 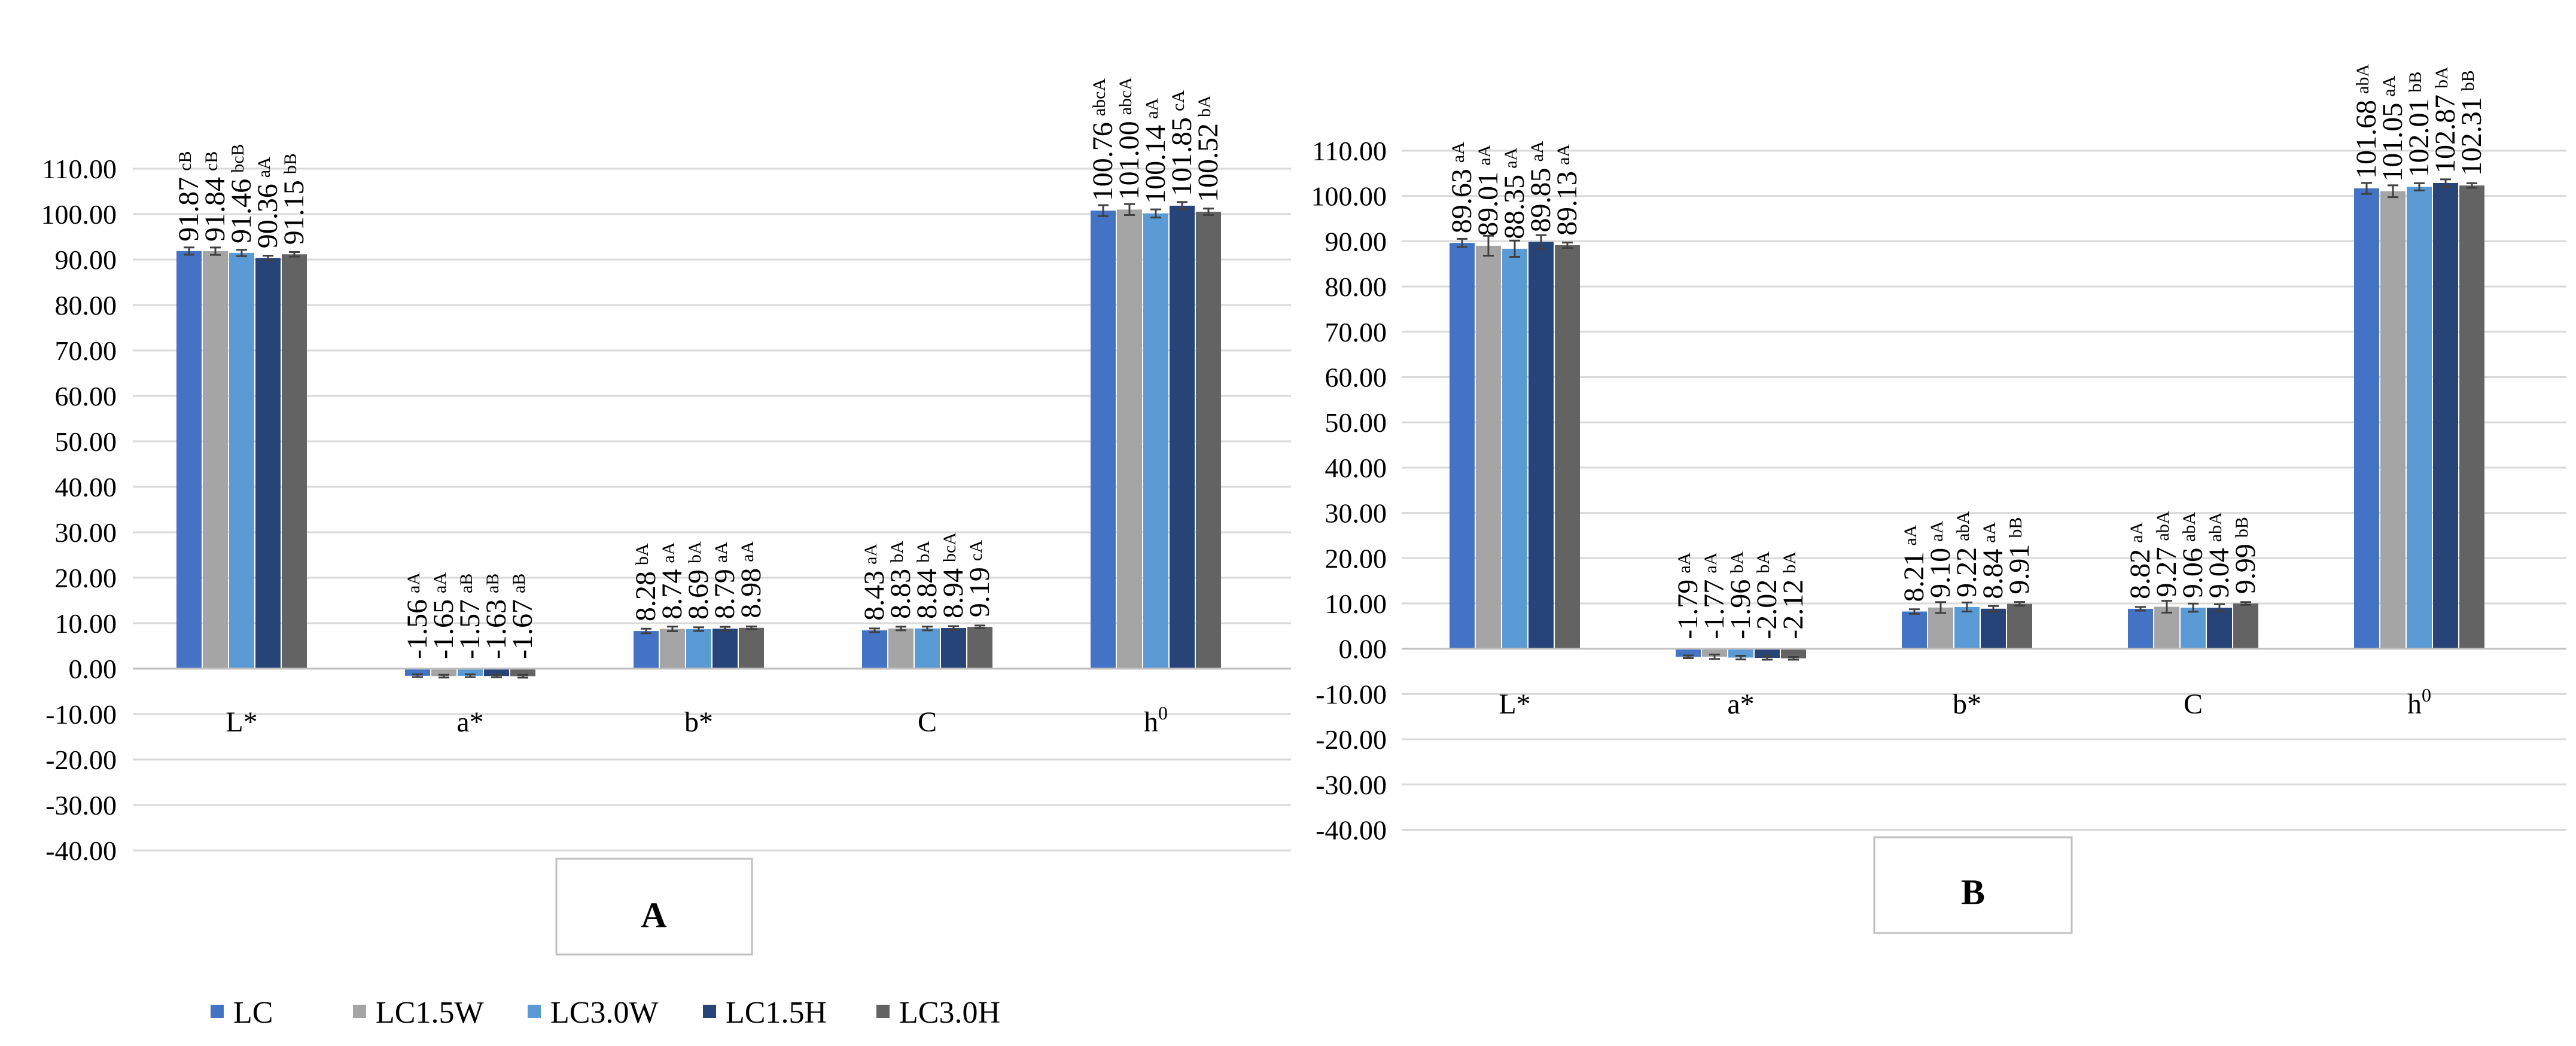 I want to click on data-label-value: 8.82, so click(x=2140, y=574).